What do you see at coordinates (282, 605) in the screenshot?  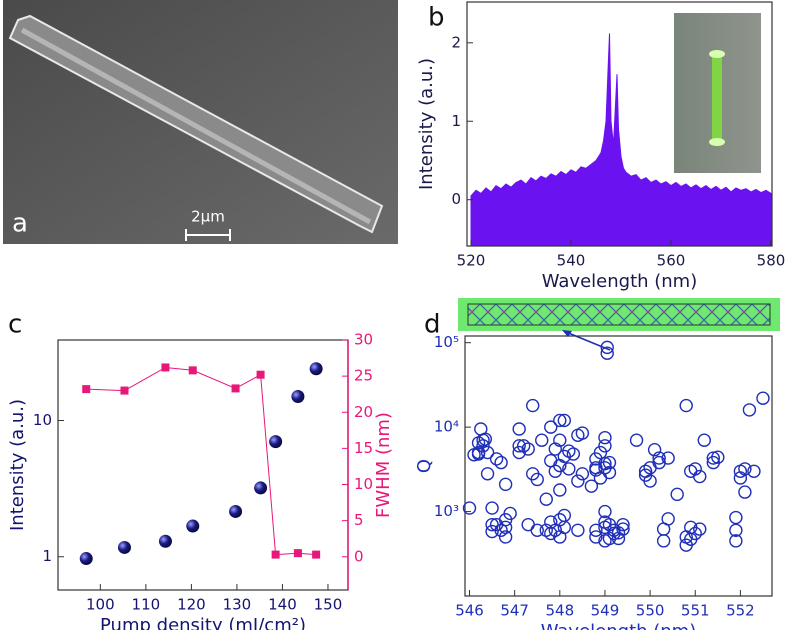 I see `x-tick-label: 140` at bounding box center [282, 605].